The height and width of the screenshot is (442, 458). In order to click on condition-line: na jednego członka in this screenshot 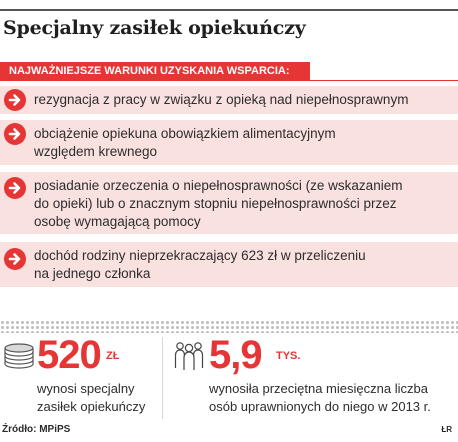, I will do `click(92, 273)`.